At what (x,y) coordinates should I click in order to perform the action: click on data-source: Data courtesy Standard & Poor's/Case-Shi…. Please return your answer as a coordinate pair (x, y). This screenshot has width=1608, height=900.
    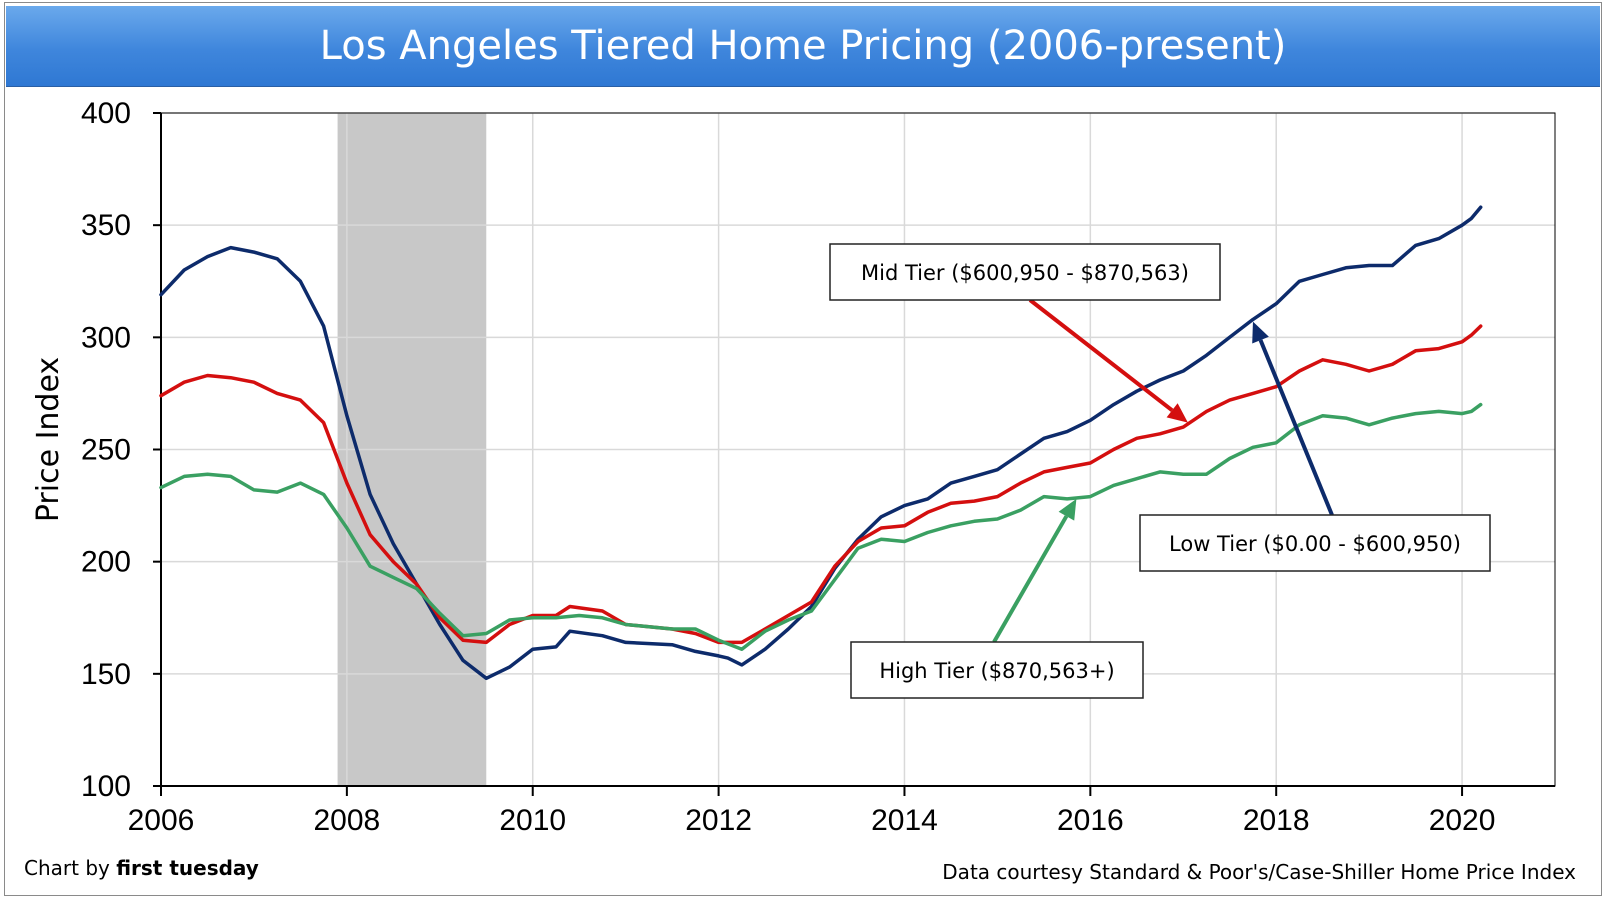
    Looking at the image, I should click on (1259, 872).